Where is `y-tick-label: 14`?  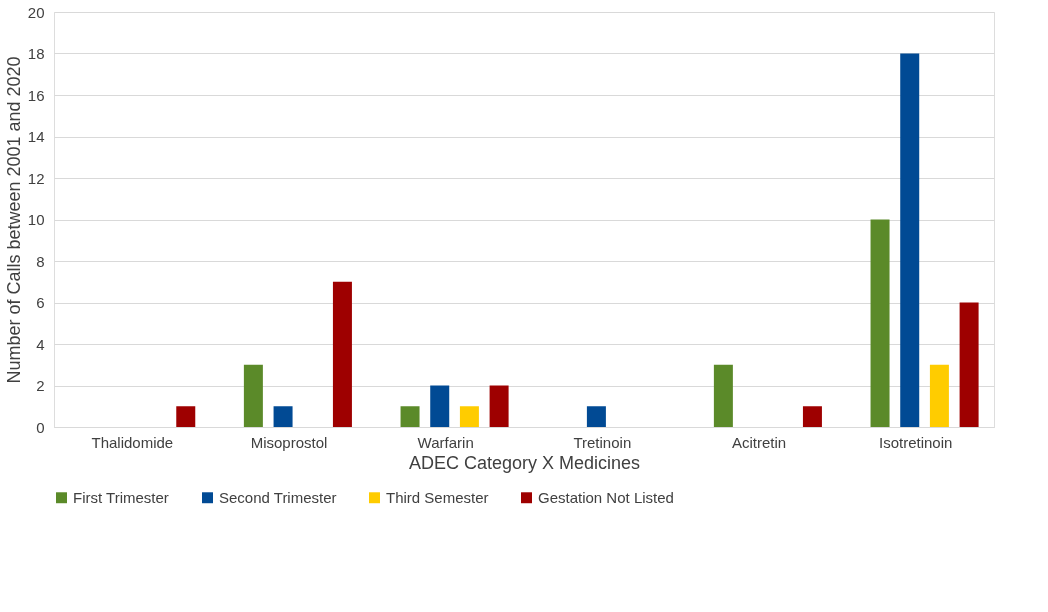
y-tick-label: 14 is located at coordinates (36, 136).